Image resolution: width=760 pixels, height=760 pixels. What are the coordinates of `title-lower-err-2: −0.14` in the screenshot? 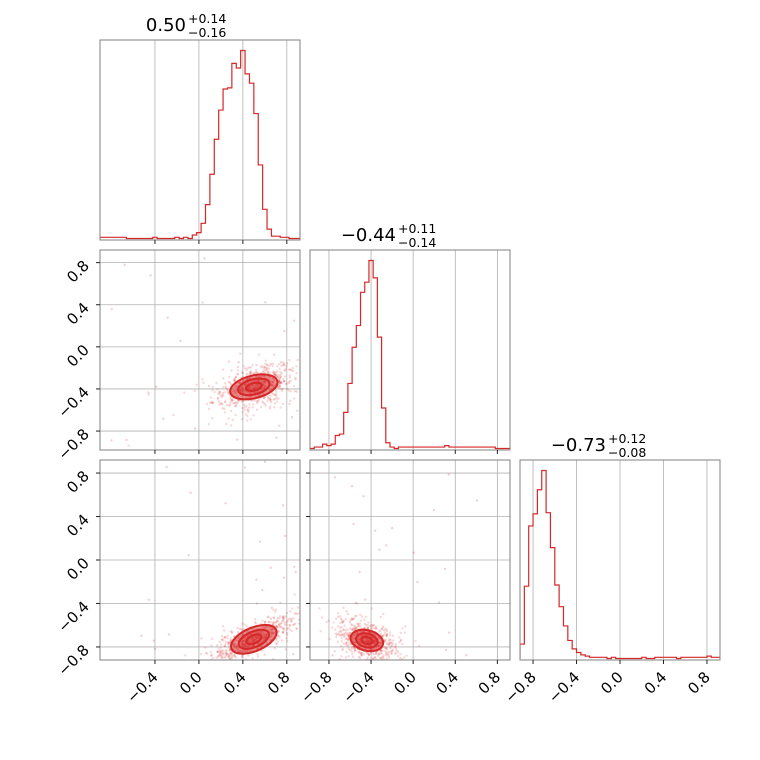 It's located at (417, 242).